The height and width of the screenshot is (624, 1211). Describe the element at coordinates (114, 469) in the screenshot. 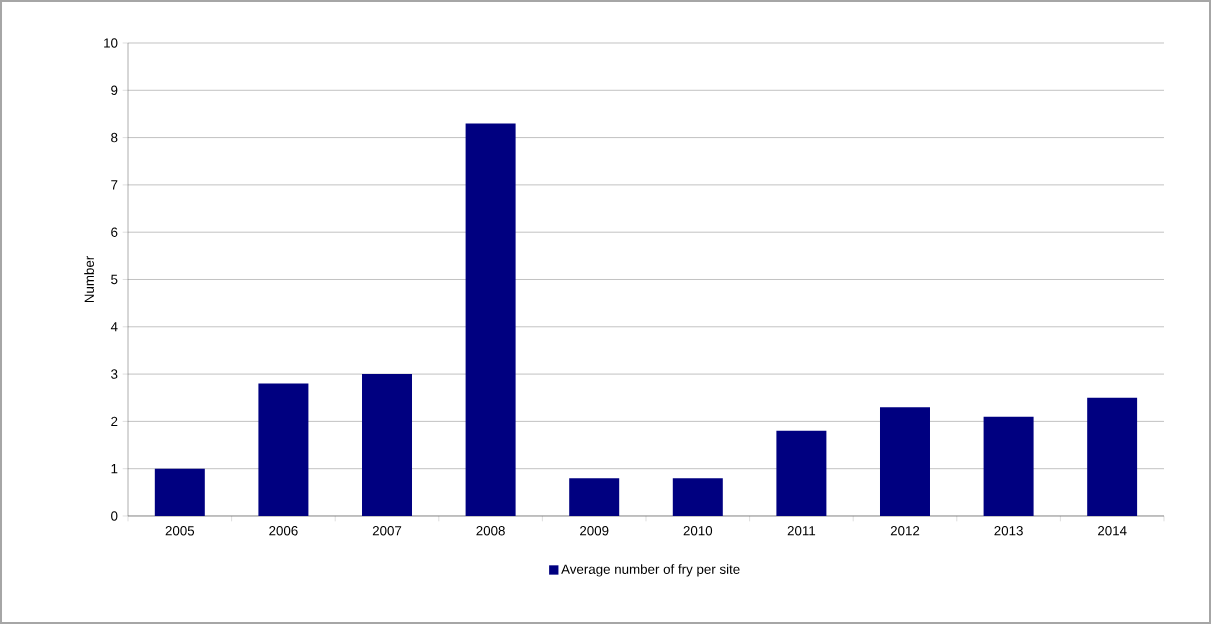

I see `y-tick-label: 1` at that location.